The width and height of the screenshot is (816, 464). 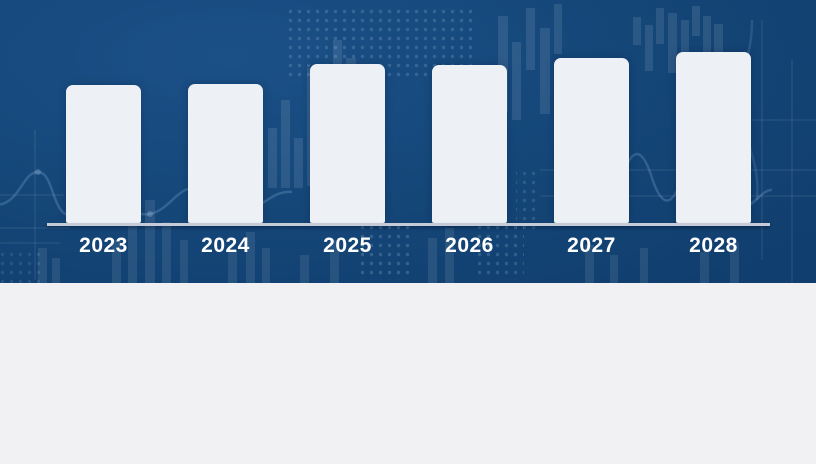 I want to click on year-label-2027: 2027, so click(x=591, y=245).